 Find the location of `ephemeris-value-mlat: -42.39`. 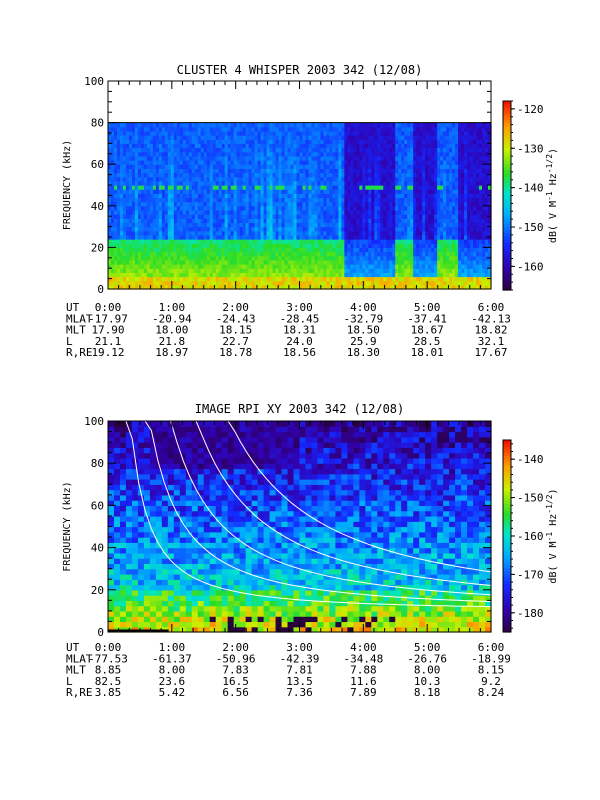

ephemeris-value-mlat: -42.39 is located at coordinates (300, 658).